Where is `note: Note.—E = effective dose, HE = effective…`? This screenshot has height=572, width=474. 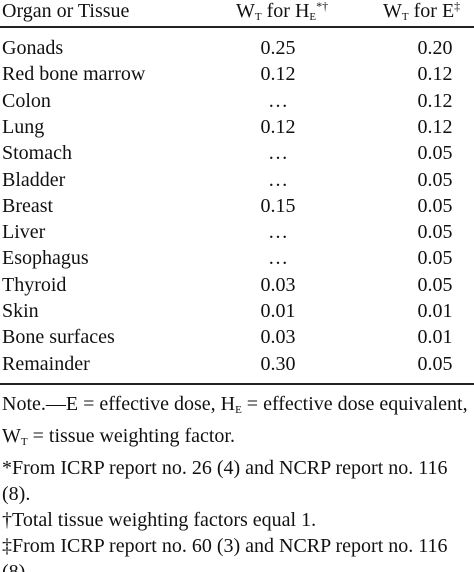 note: Note.—E = effective dose, HE = effective… is located at coordinates (237, 423).